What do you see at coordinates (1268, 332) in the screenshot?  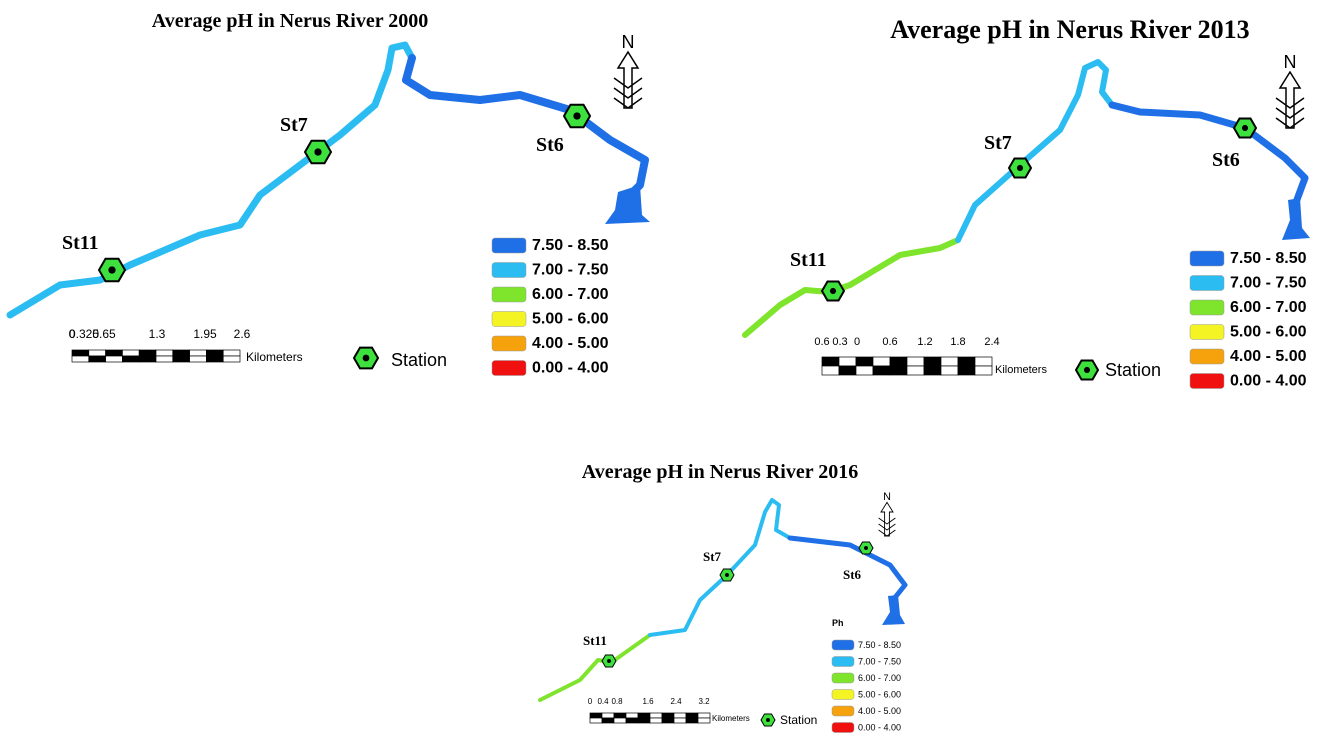 I see `legend-label: 5.00 - 6.00` at bounding box center [1268, 332].